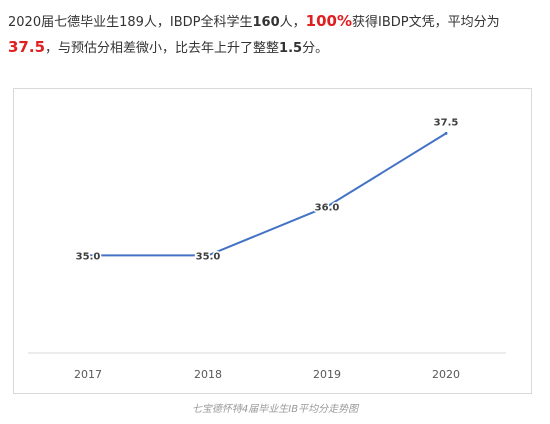  Describe the element at coordinates (27, 47) in the screenshot. I see `average-score: 37.5` at that location.